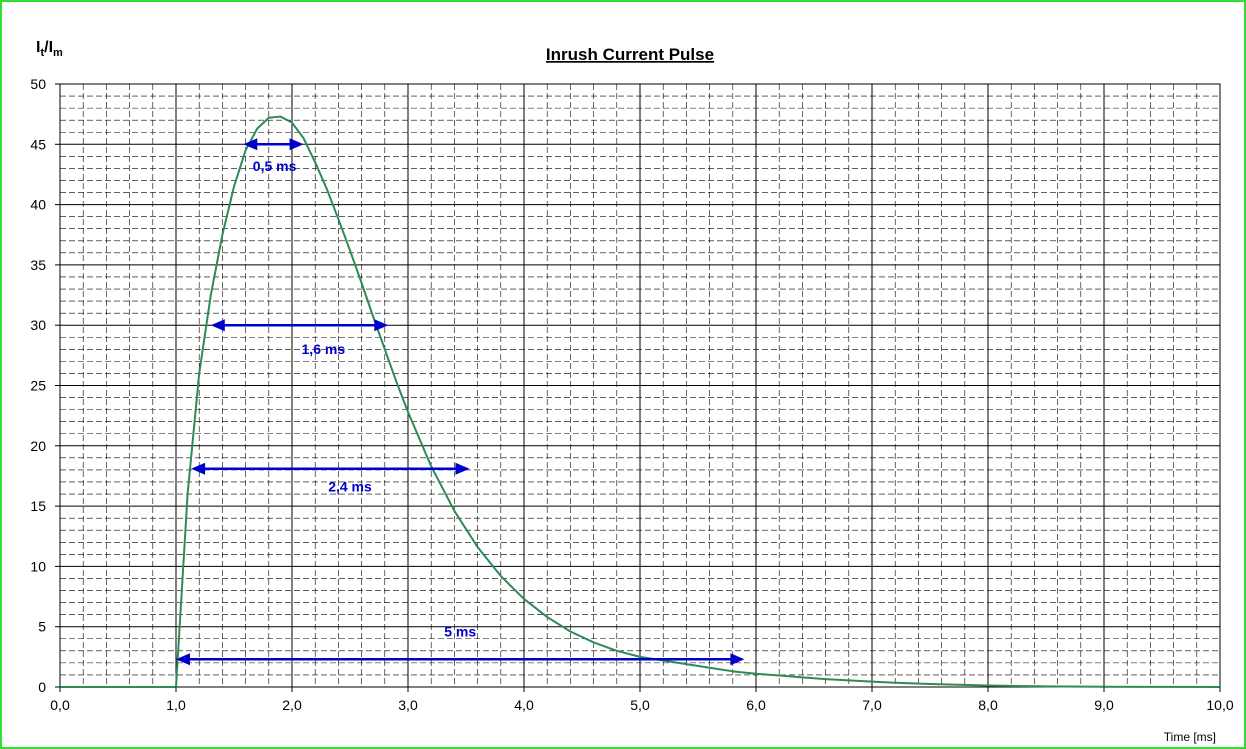 The height and width of the screenshot is (749, 1246). What do you see at coordinates (330, 478) in the screenshot?
I see `duration-annotation: 2,4 ms` at bounding box center [330, 478].